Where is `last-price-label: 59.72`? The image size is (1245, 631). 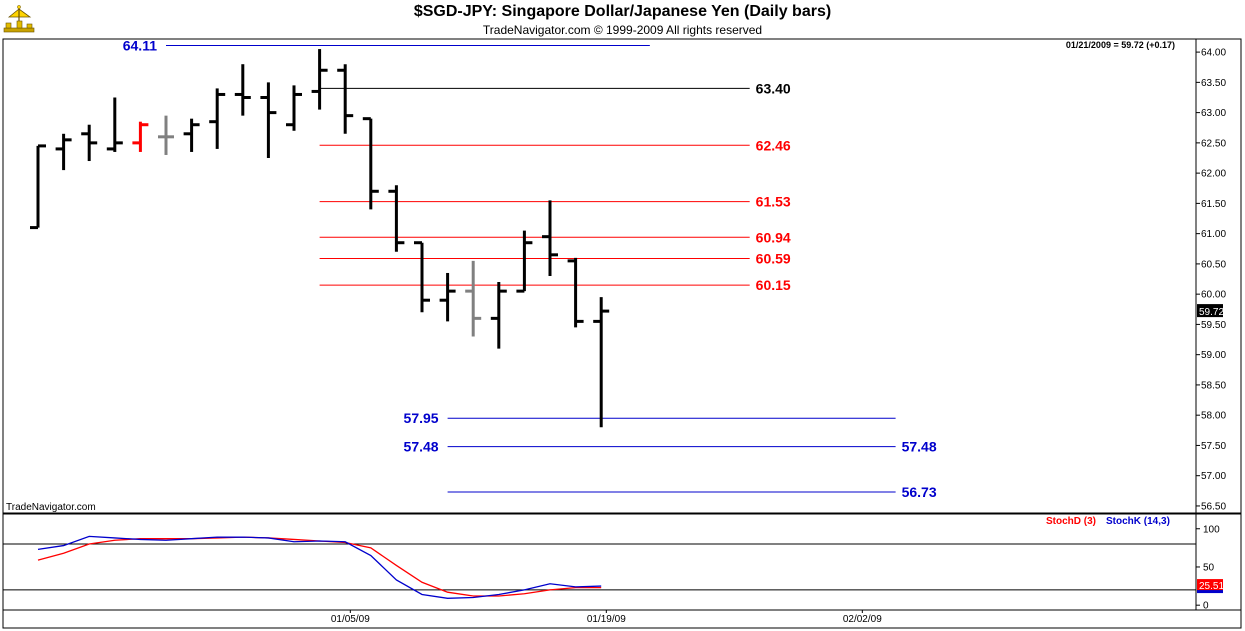
last-price-label: 59.72 is located at coordinates (1211, 312).